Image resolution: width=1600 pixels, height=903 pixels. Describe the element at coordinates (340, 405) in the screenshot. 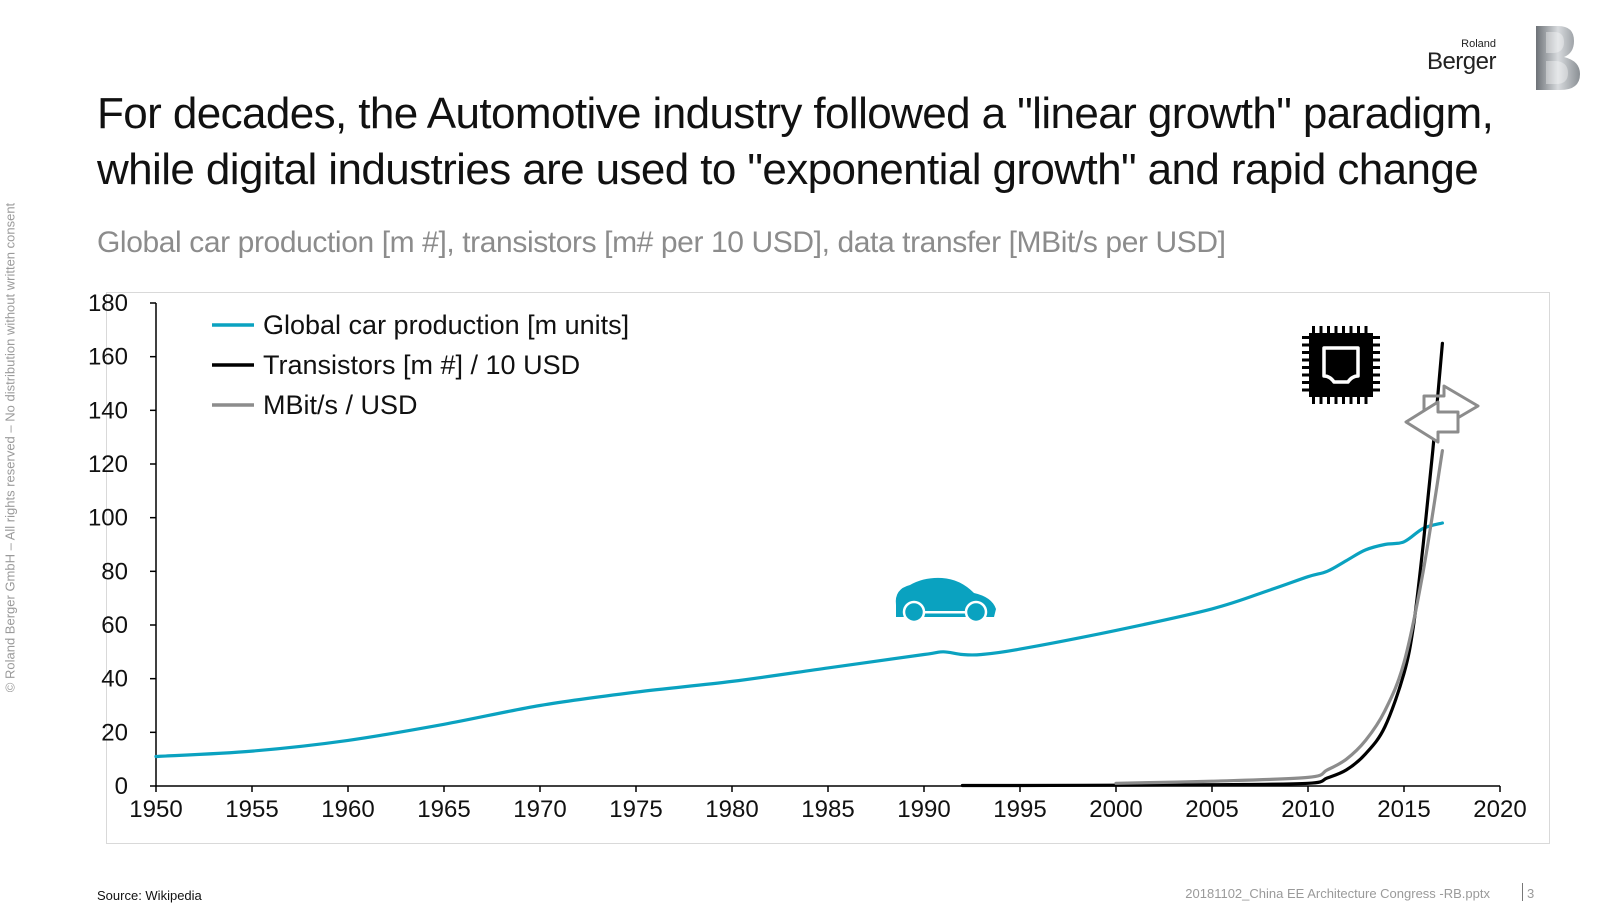

I see `legend-label: MBit/s / USD` at that location.